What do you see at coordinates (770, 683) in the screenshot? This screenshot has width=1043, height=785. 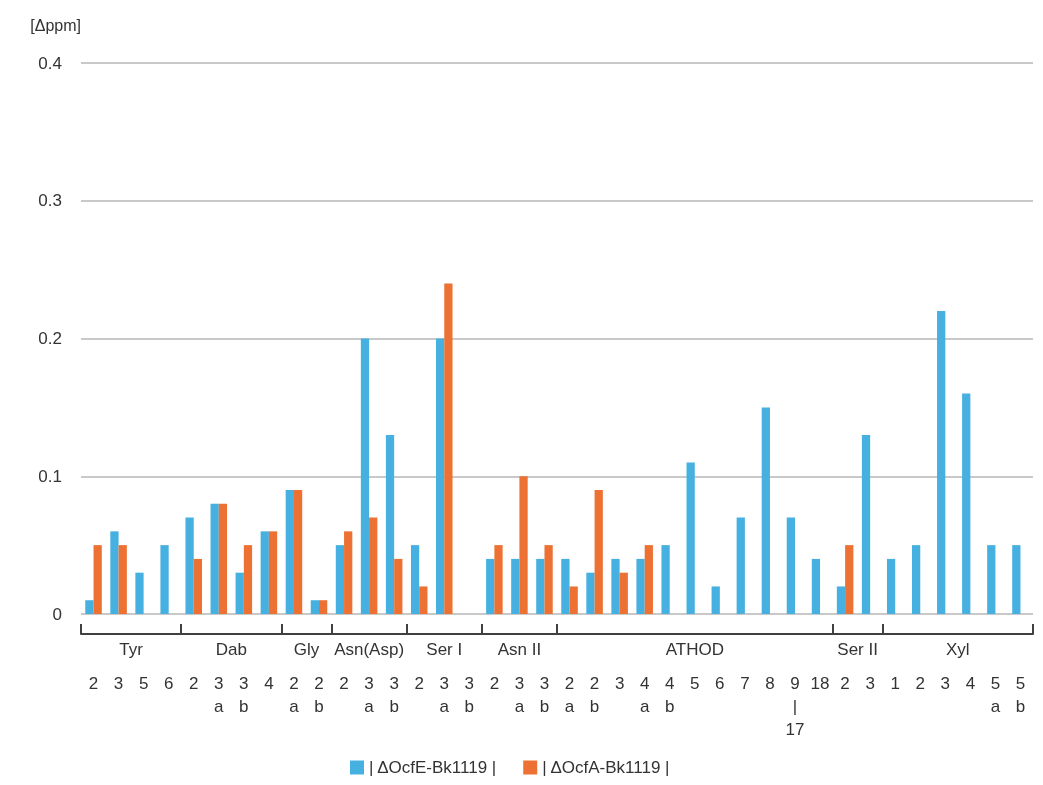 I see `x-tick-label: 8` at bounding box center [770, 683].